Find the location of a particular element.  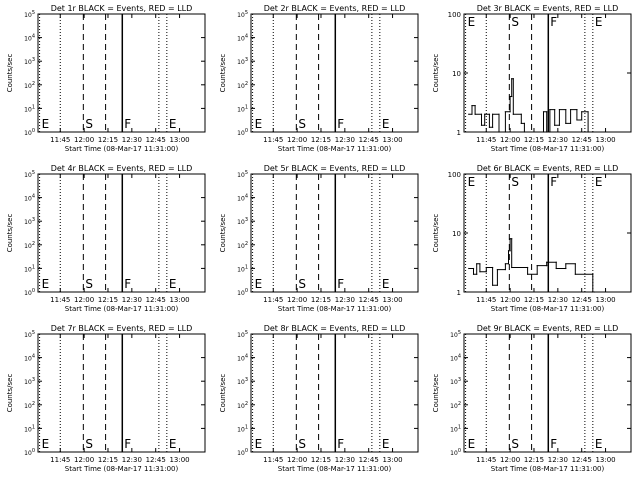

y-tick-label: 1 is located at coordinates (459, 133).